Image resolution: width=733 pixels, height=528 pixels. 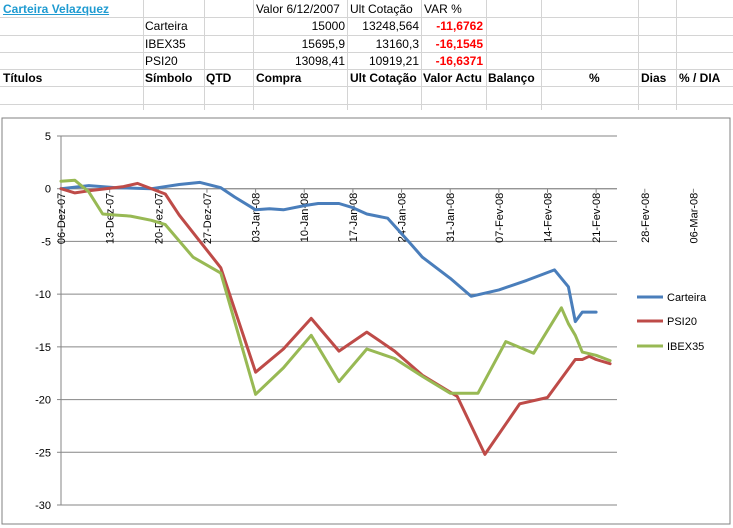 I want to click on x-tick-label: 03-Jan-08, so click(x=257, y=218).